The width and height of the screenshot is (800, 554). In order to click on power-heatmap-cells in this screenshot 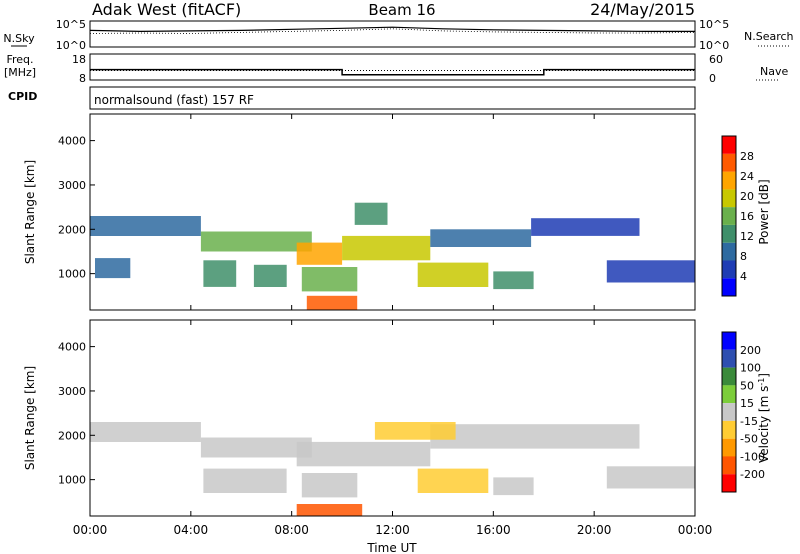, I will do `click(392, 256)`.